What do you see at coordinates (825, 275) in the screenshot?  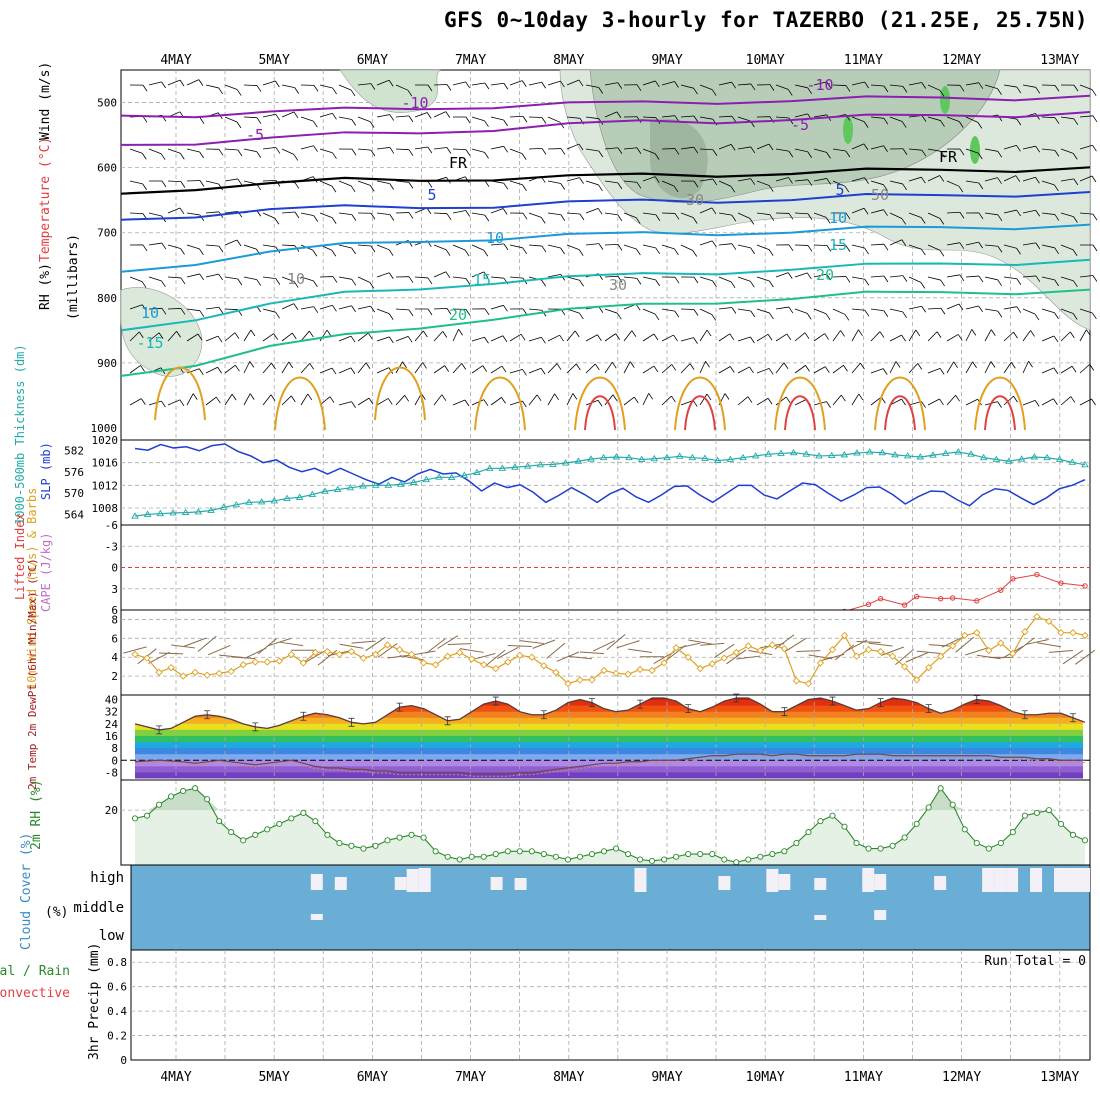 I see `isotherm-label: 20` at bounding box center [825, 275].